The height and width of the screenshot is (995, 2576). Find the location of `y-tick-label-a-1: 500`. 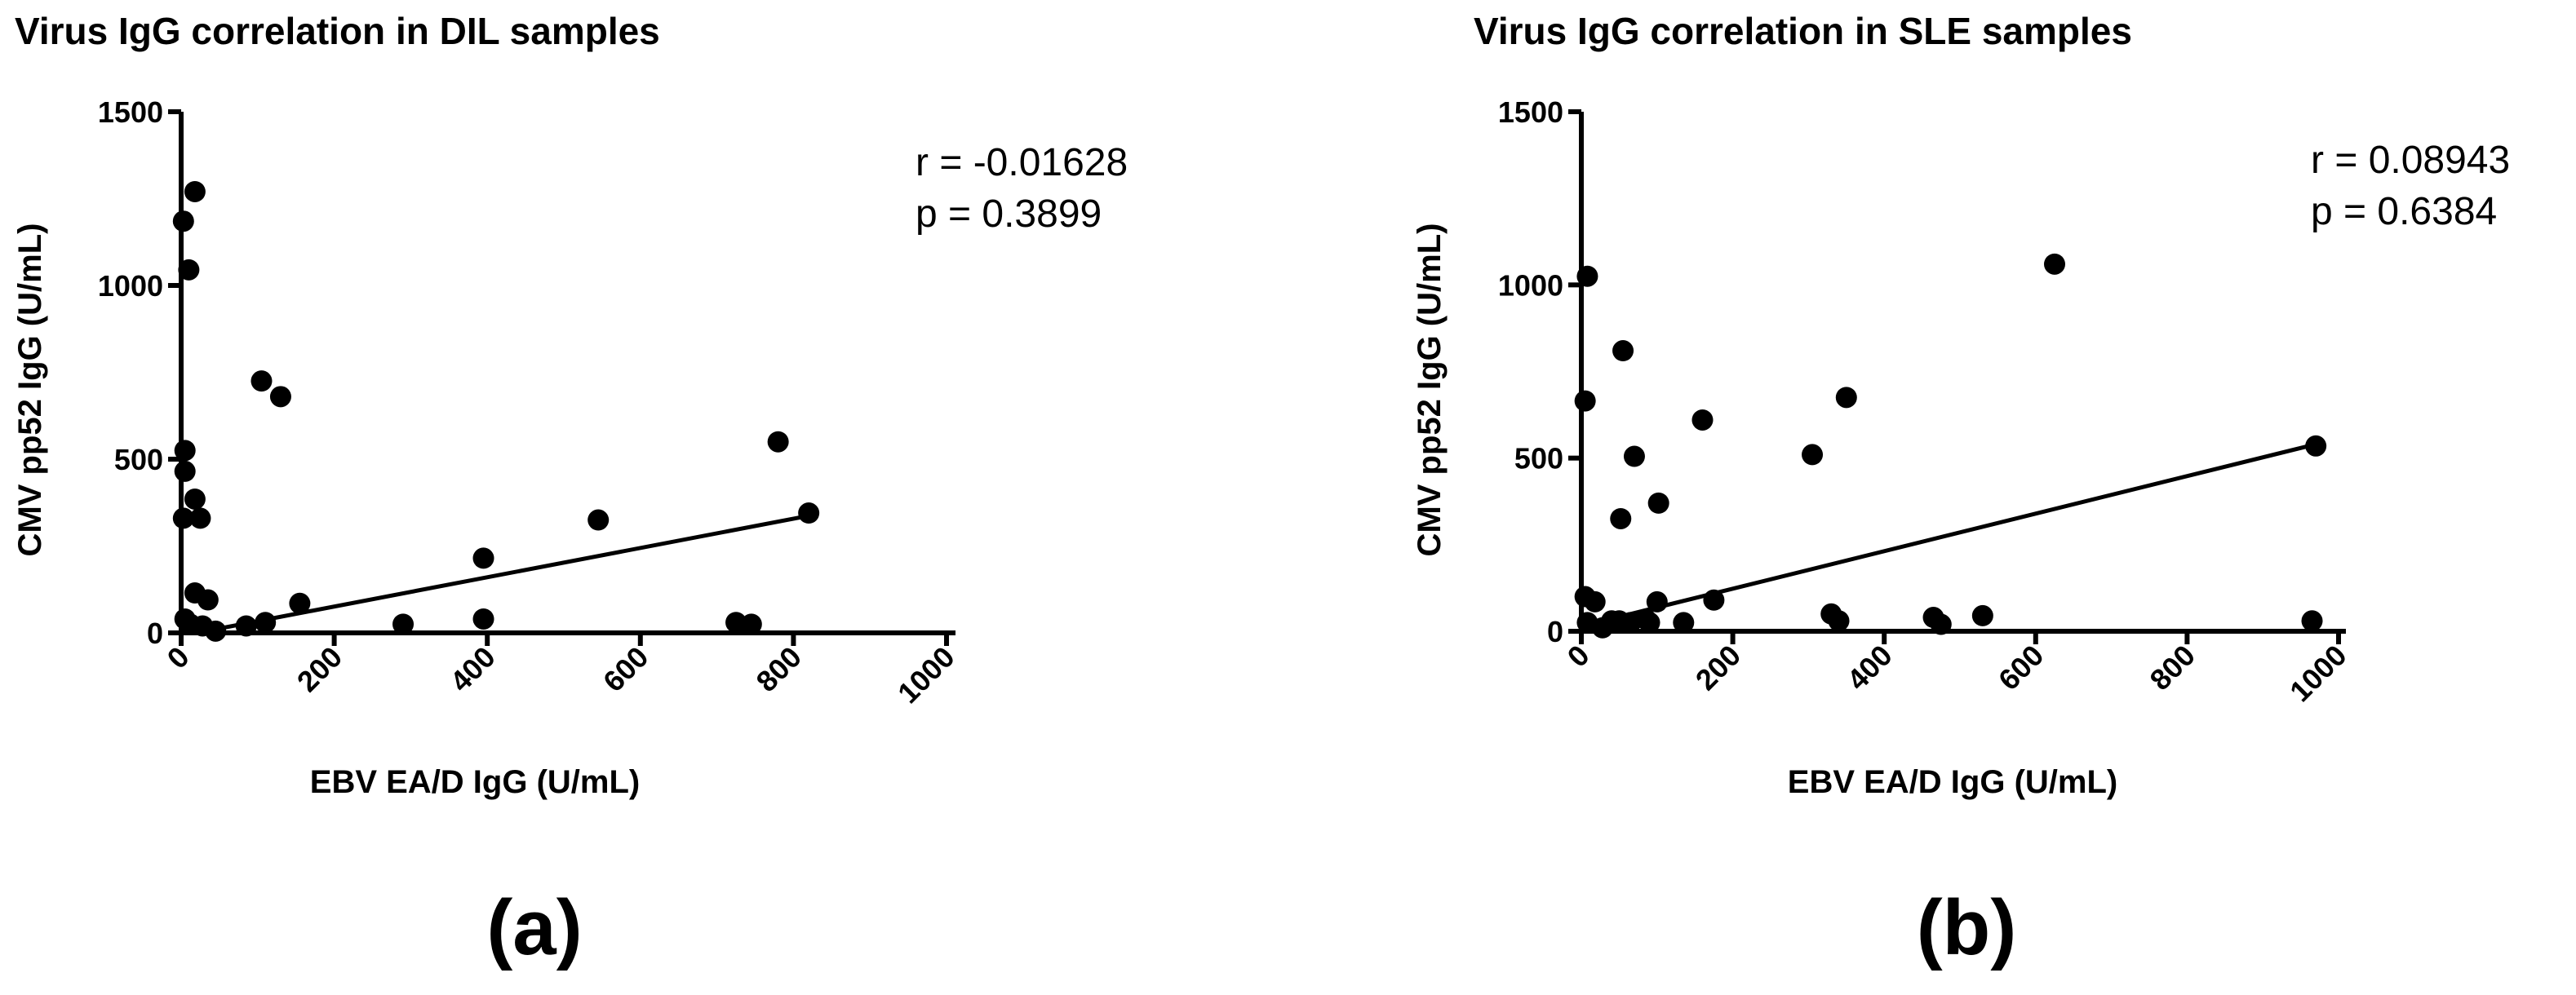

y-tick-label-a-1: 500 is located at coordinates (138, 459).